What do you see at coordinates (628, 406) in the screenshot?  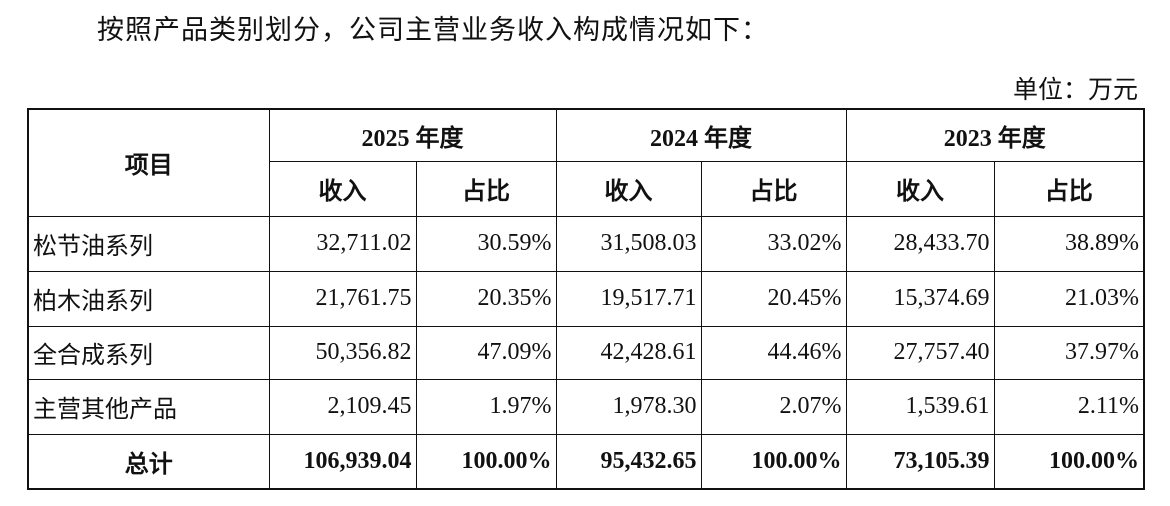 I see `cell: 1,978.30` at bounding box center [628, 406].